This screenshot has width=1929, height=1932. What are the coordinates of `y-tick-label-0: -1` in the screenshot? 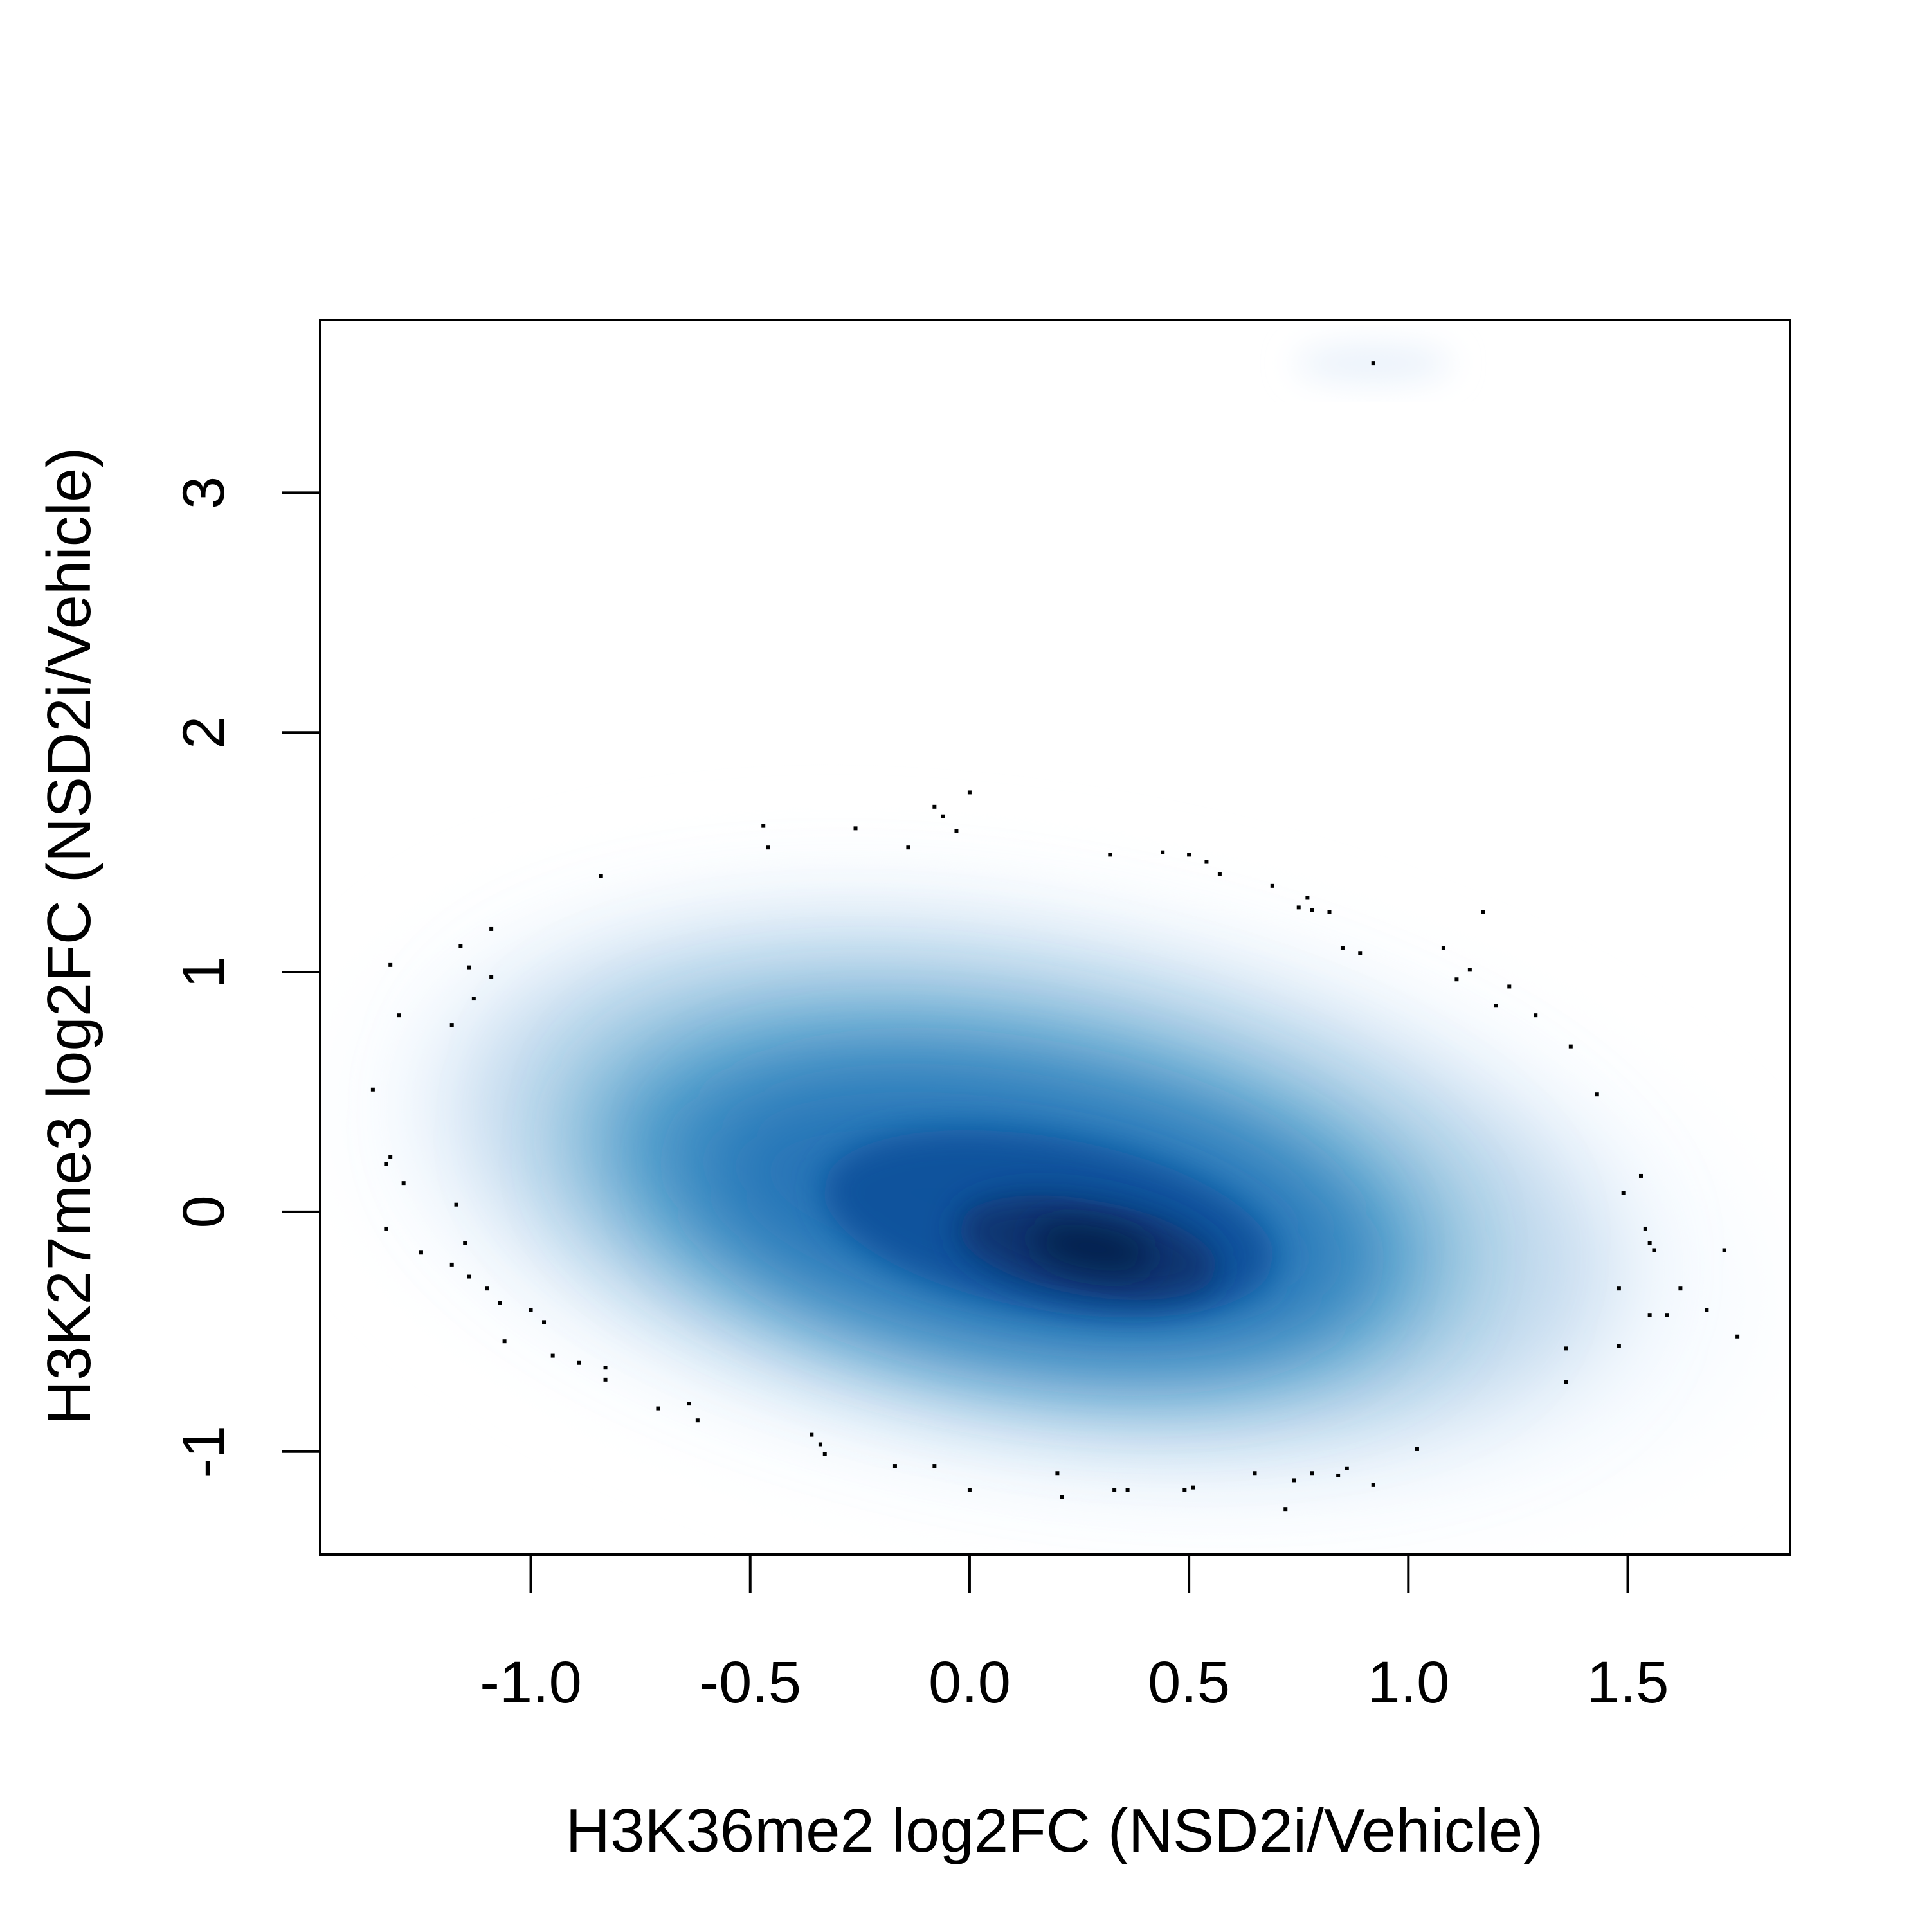 It's located at (204, 1452).